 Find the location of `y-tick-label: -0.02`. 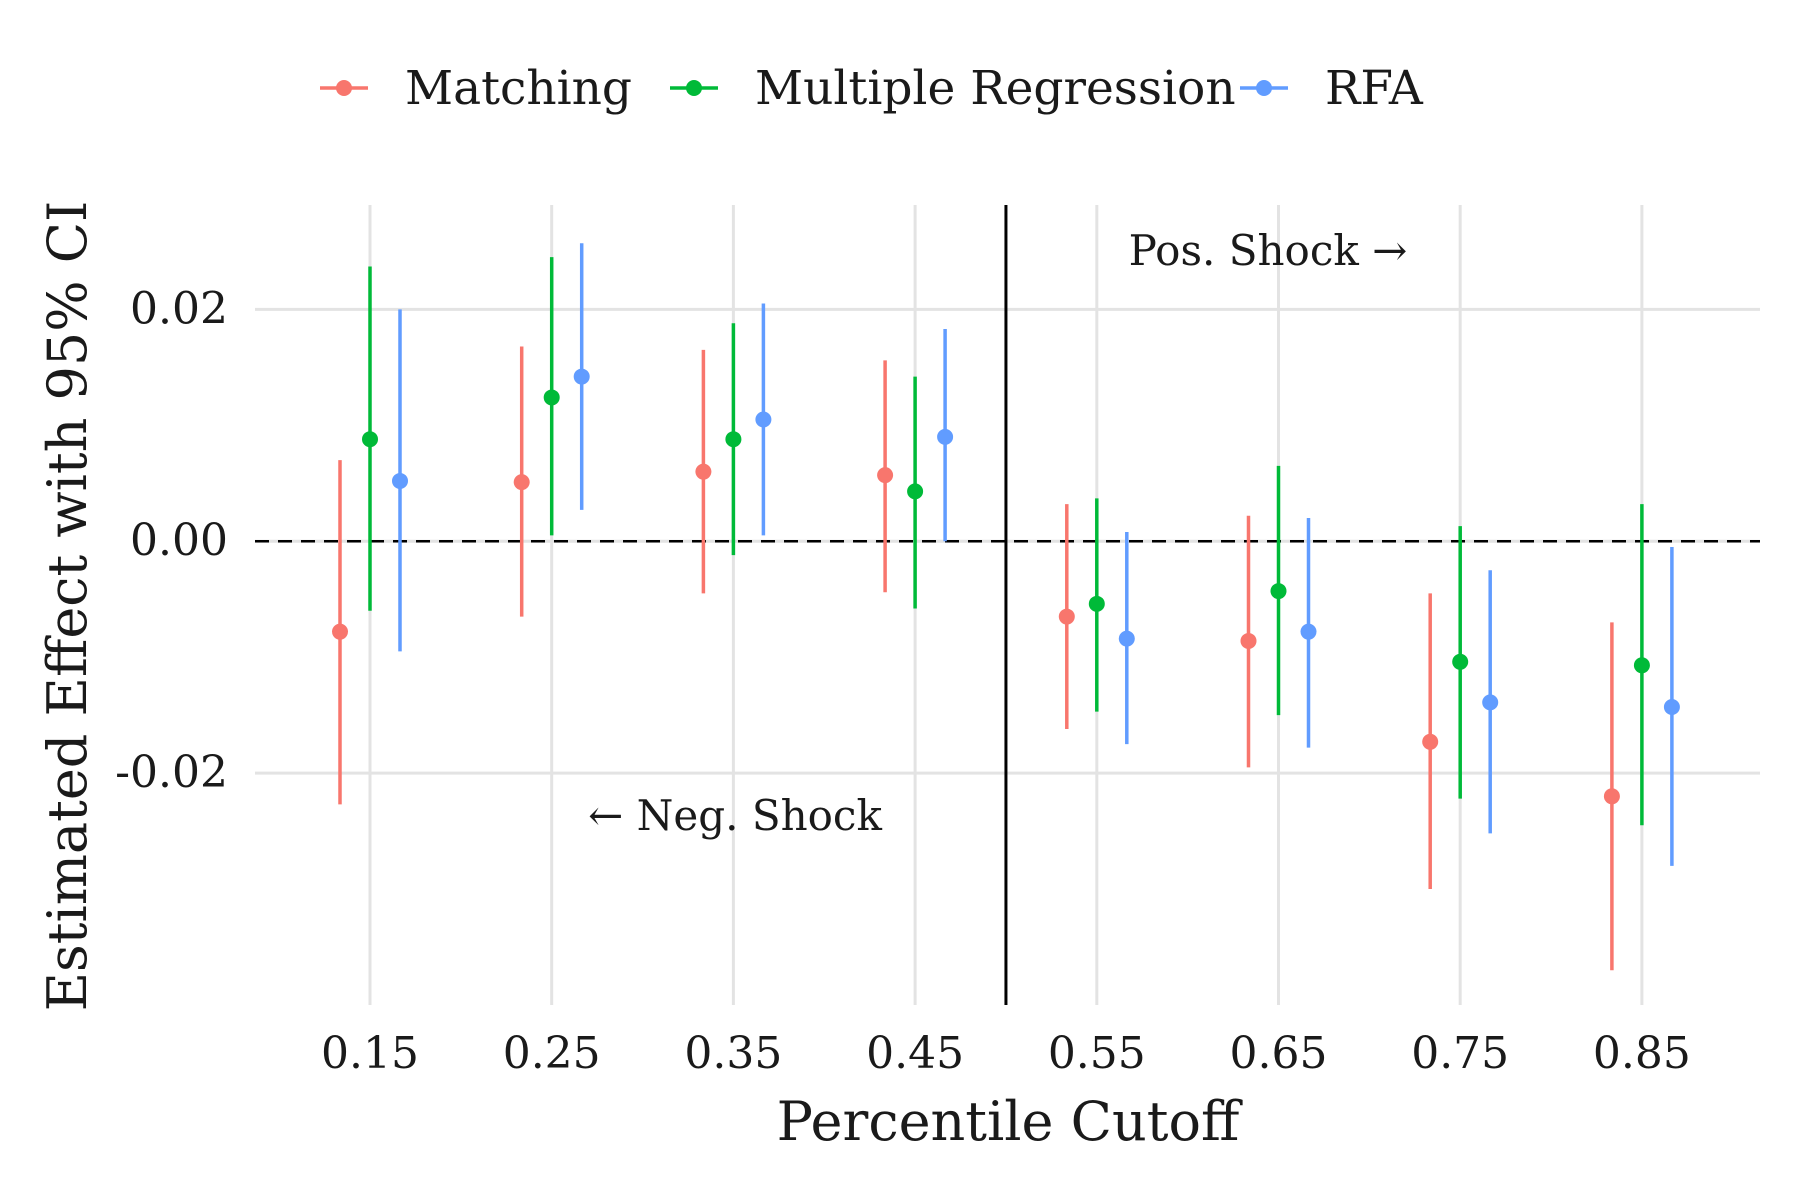

y-tick-label: -0.02 is located at coordinates (171, 772).